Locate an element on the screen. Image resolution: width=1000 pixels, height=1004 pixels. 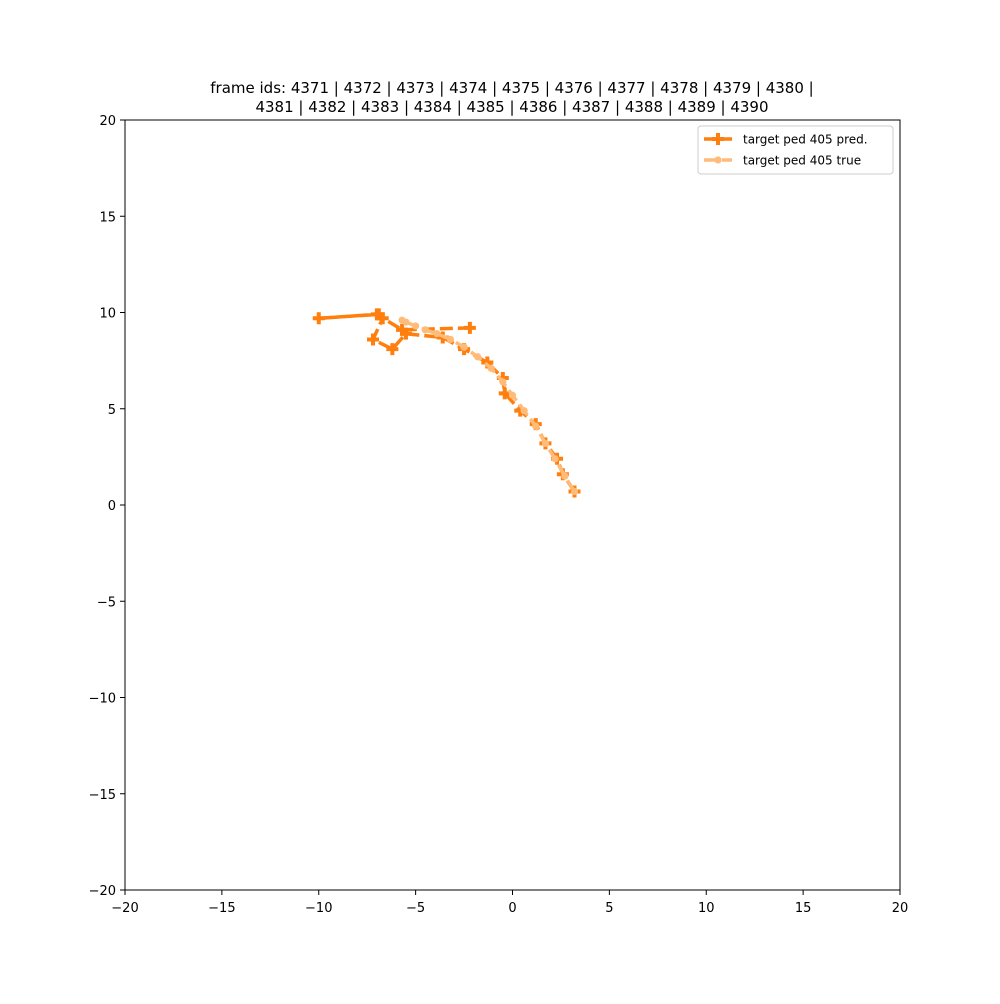
y-tick-label: 0 is located at coordinates (112, 506).